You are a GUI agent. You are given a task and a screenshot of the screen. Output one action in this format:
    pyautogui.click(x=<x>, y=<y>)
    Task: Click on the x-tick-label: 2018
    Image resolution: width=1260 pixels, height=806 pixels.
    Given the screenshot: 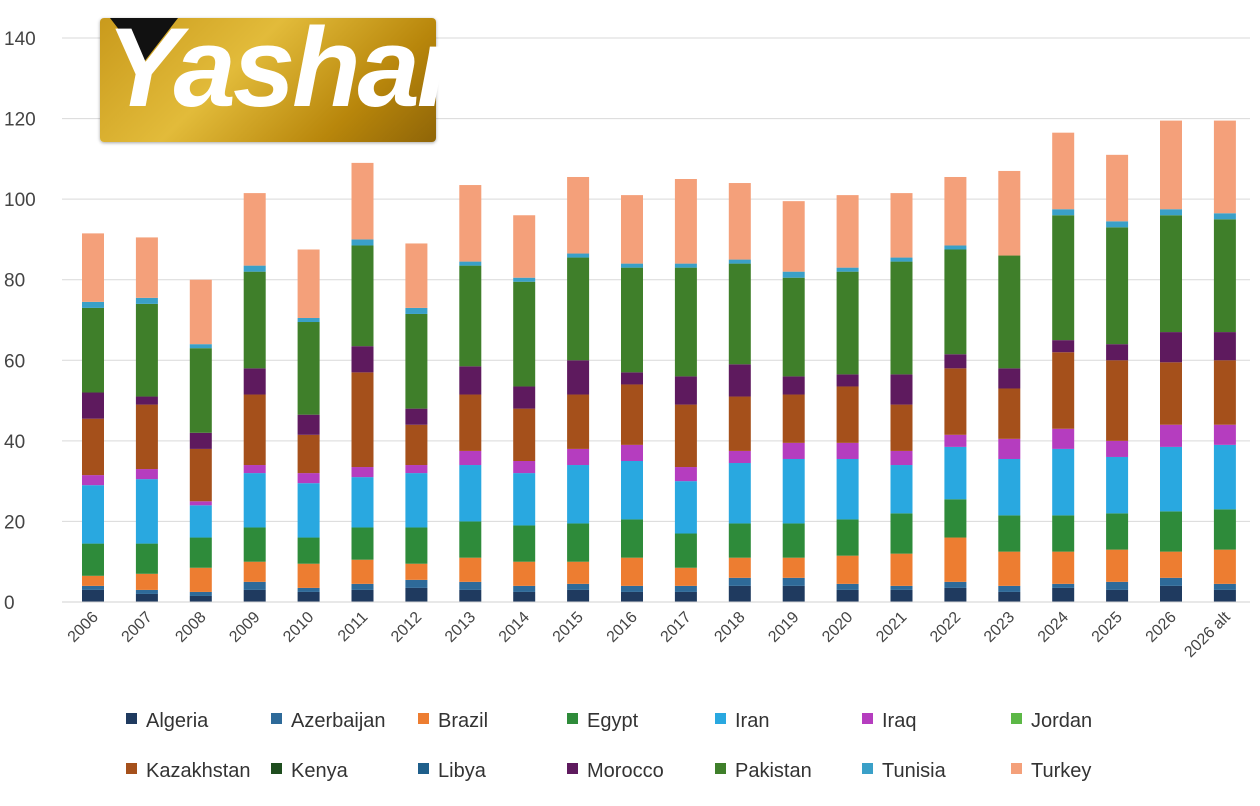 What is the action you would take?
    pyautogui.click(x=729, y=627)
    